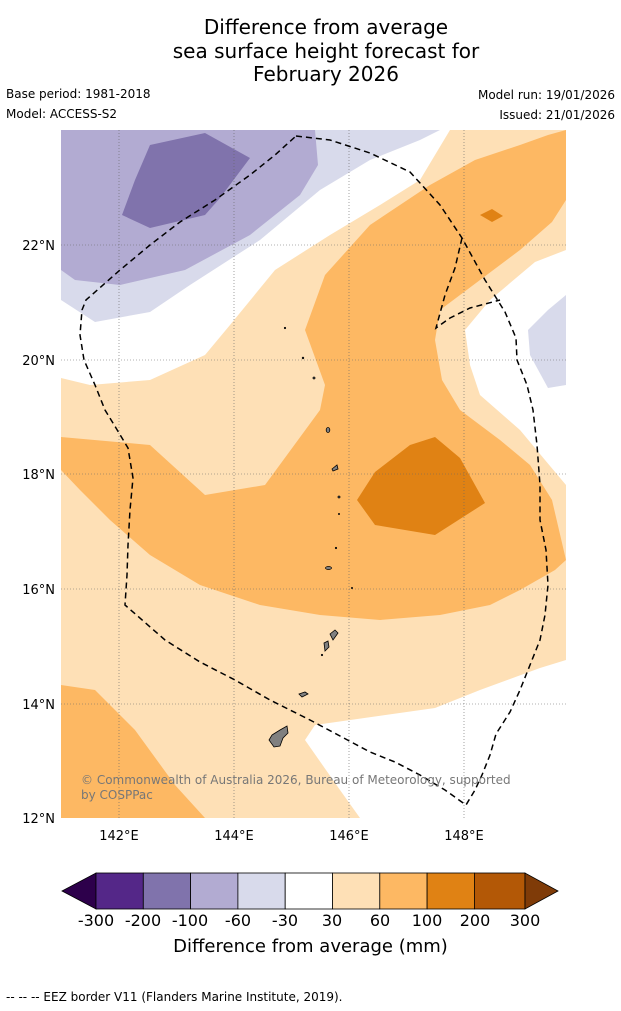  What do you see at coordinates (38, 705) in the screenshot?
I see `lat-label-14n: 14°N` at bounding box center [38, 705].